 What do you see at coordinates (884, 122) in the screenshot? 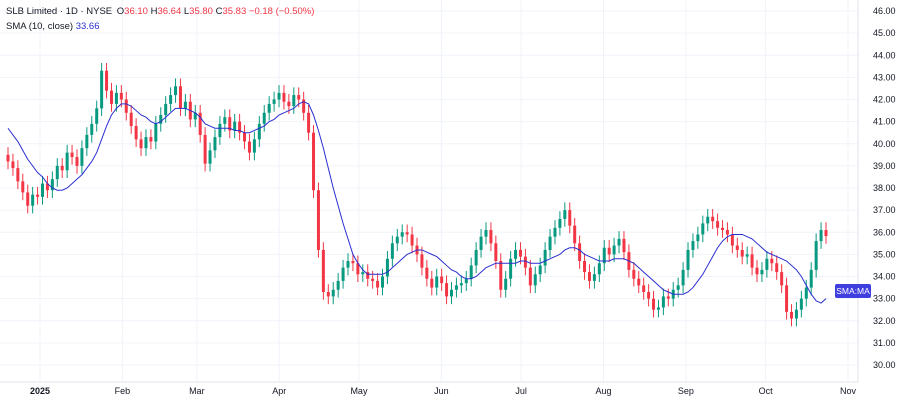
I see `y-tick-label: 41.00` at bounding box center [884, 122].